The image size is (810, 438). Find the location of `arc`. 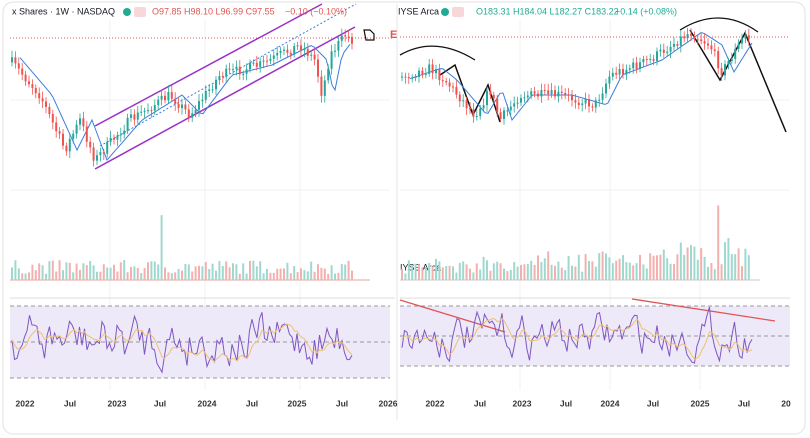

arc is located at coordinates (437, 53).